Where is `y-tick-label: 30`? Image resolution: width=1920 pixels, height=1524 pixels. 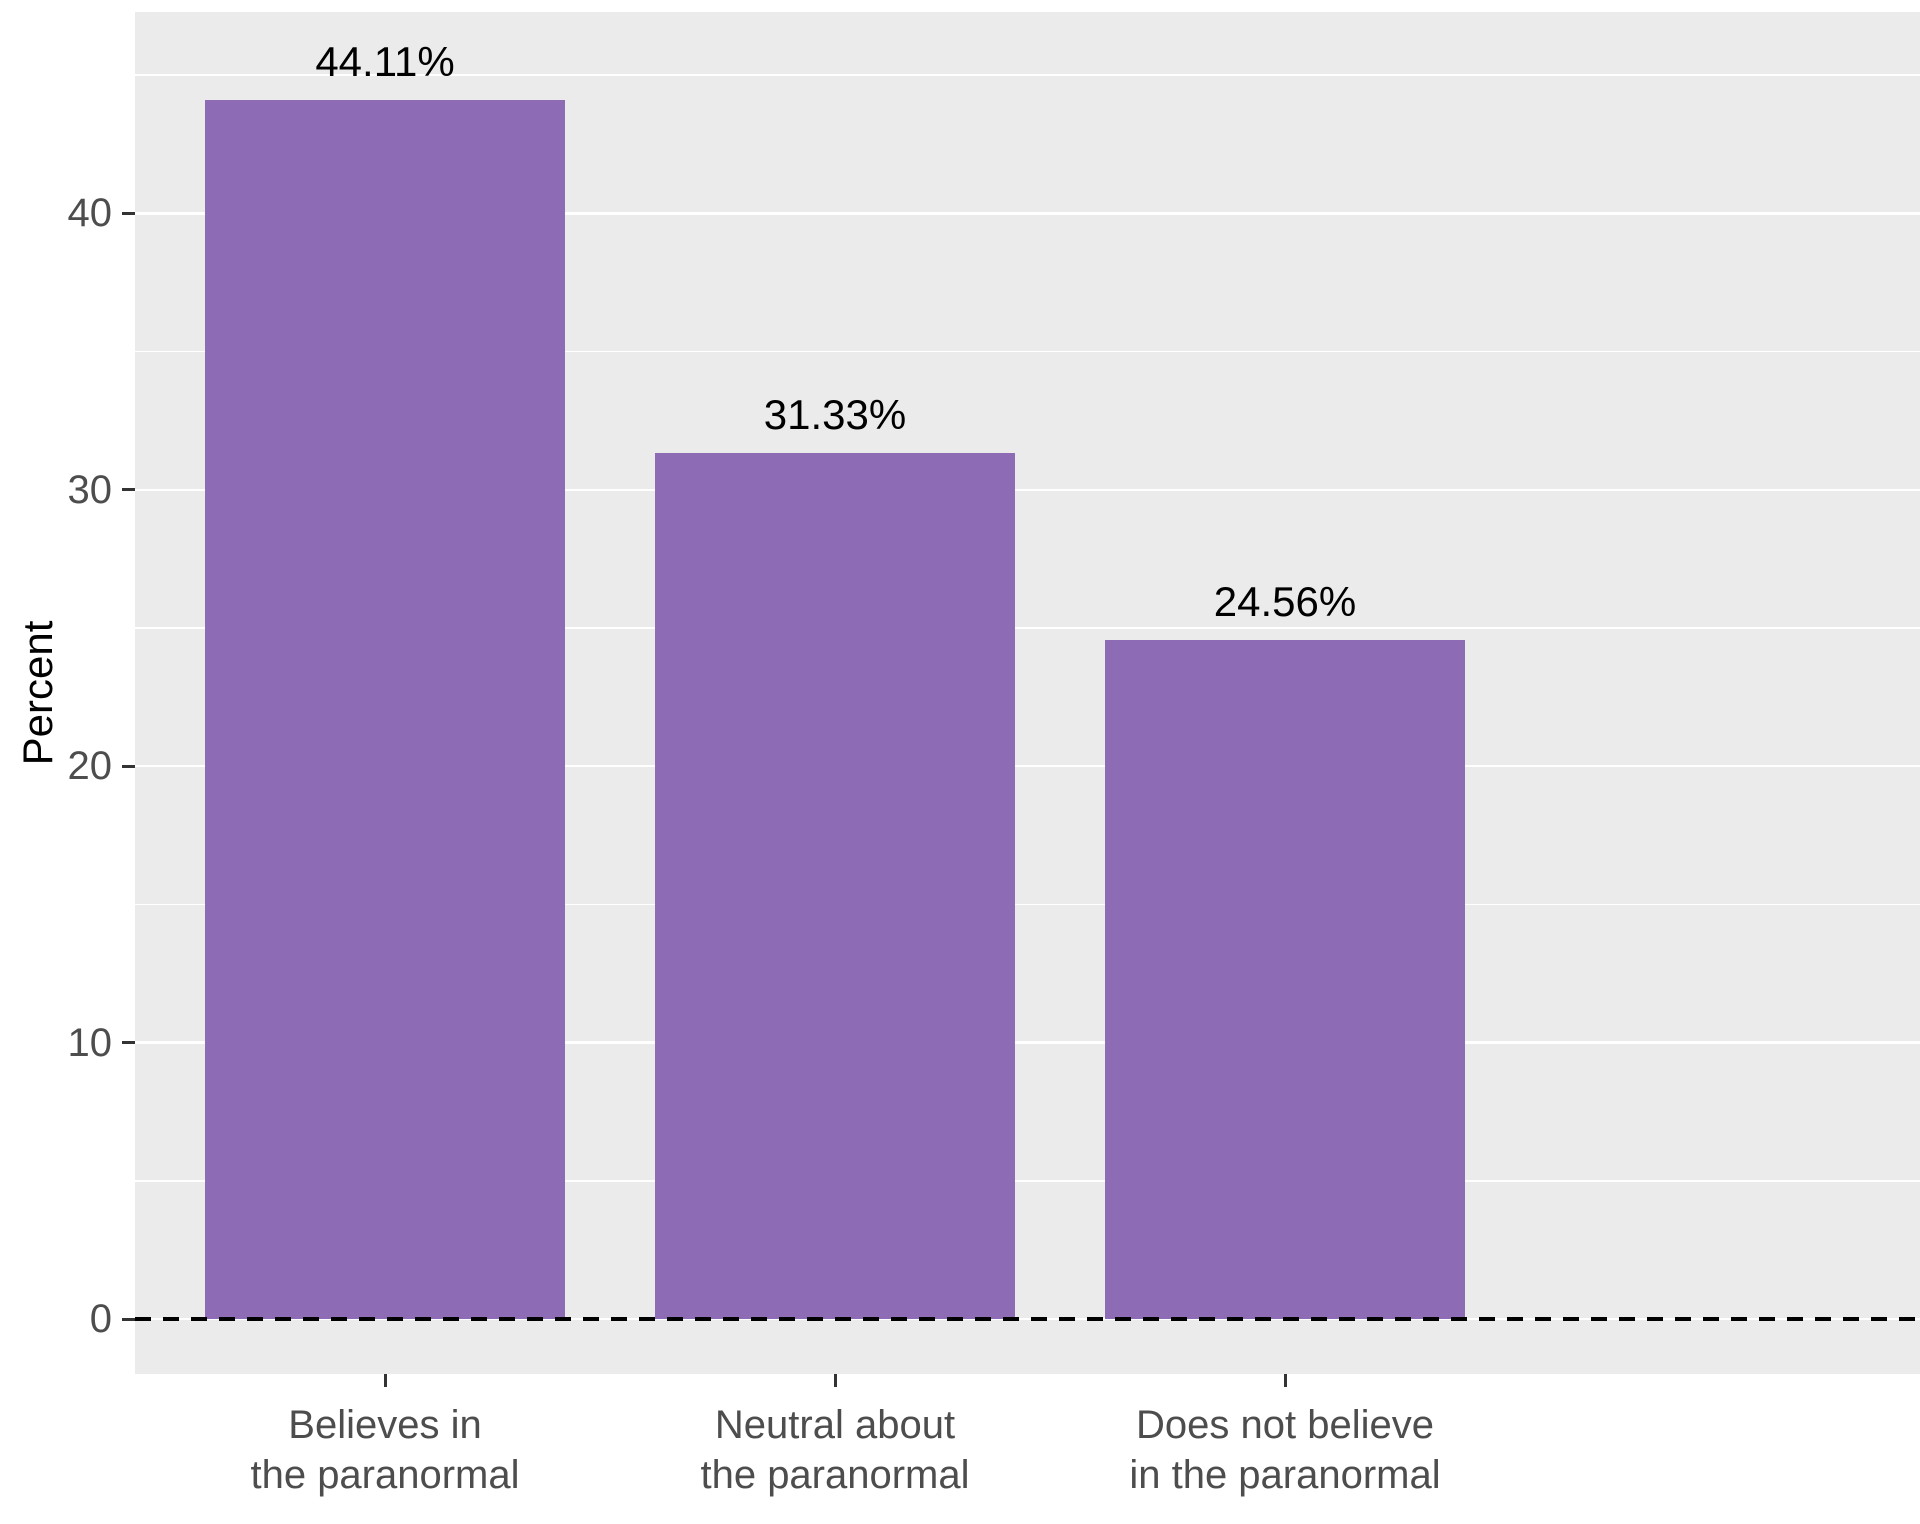 y-tick-label: 30 is located at coordinates (90, 489).